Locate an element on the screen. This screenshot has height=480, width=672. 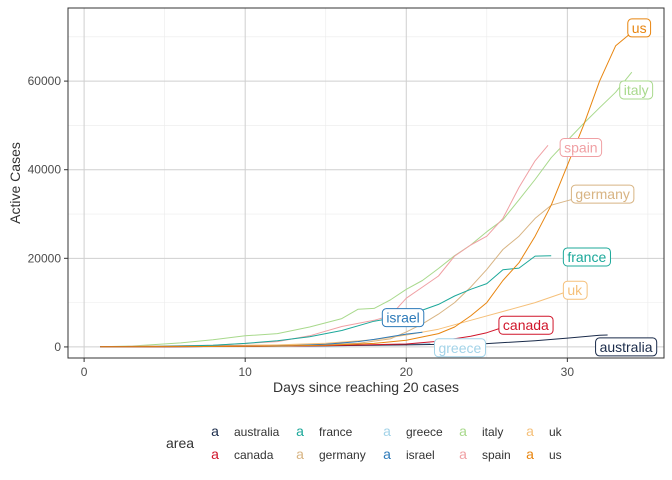
series-label-uk: uk is located at coordinates (575, 290).